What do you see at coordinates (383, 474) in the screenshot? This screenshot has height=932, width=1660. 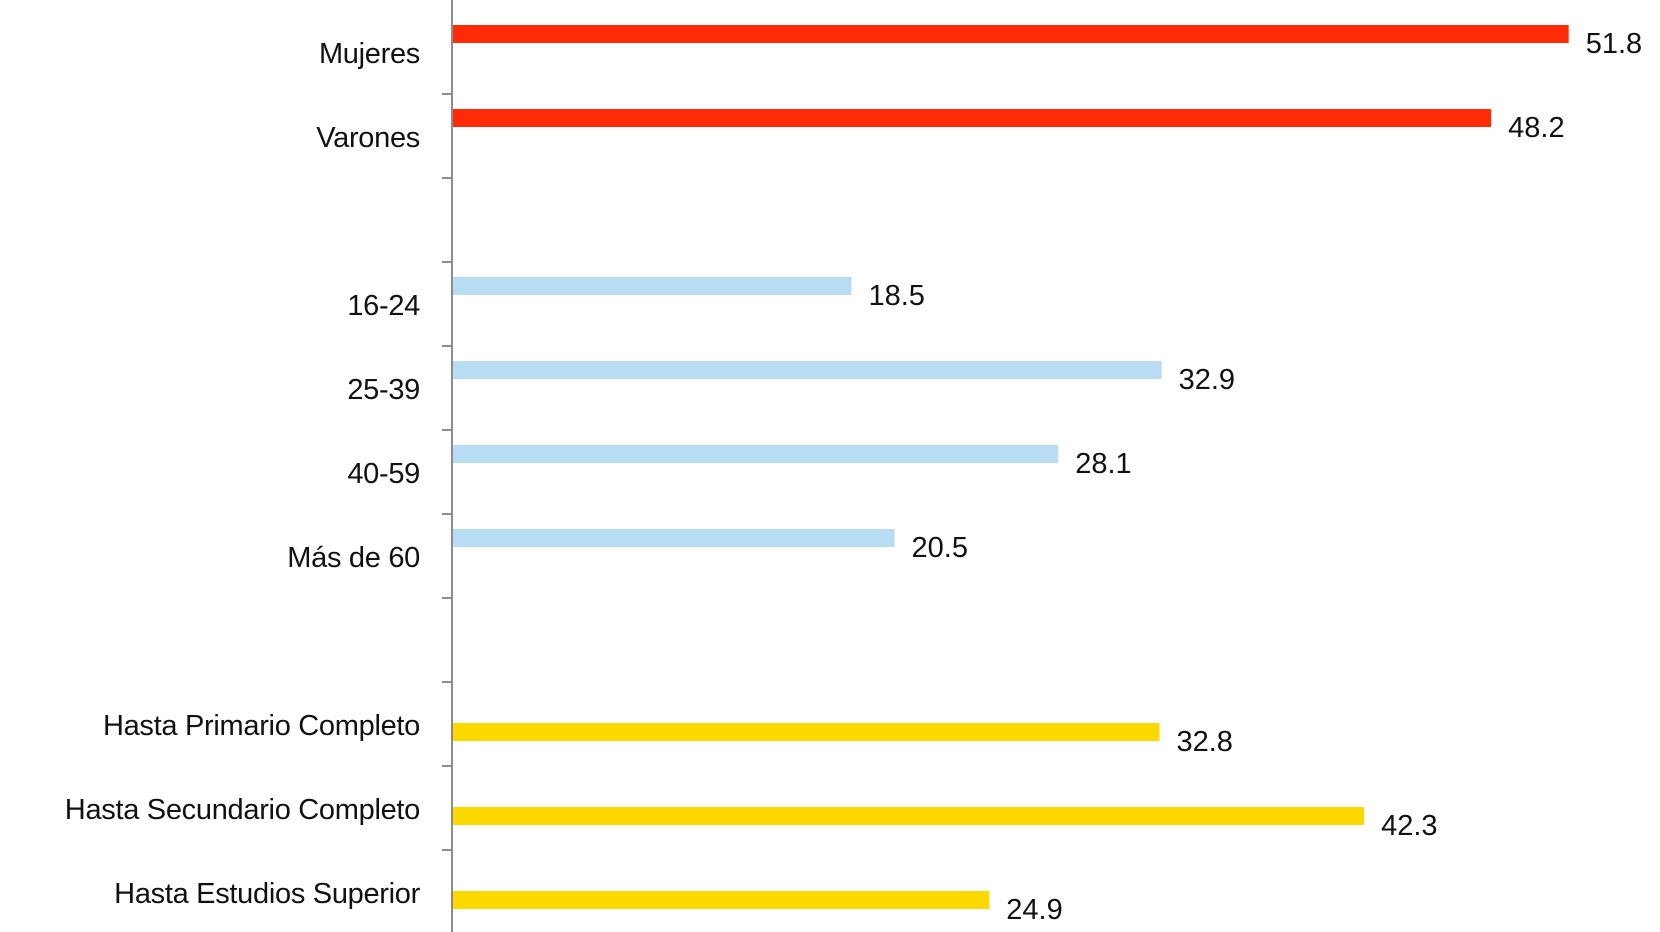 I see `category-label-40-59: 40-59` at bounding box center [383, 474].